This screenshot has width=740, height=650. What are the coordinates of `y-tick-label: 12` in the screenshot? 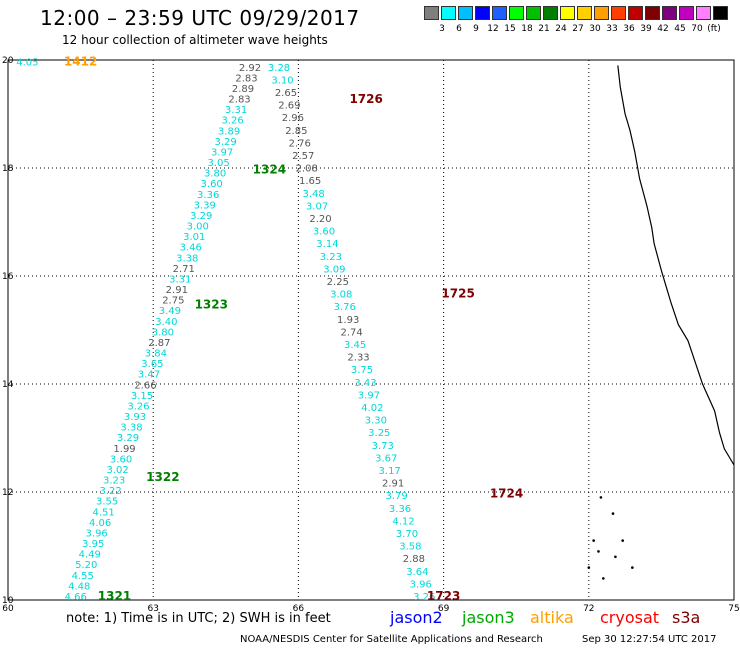 It's located at (7, 493).